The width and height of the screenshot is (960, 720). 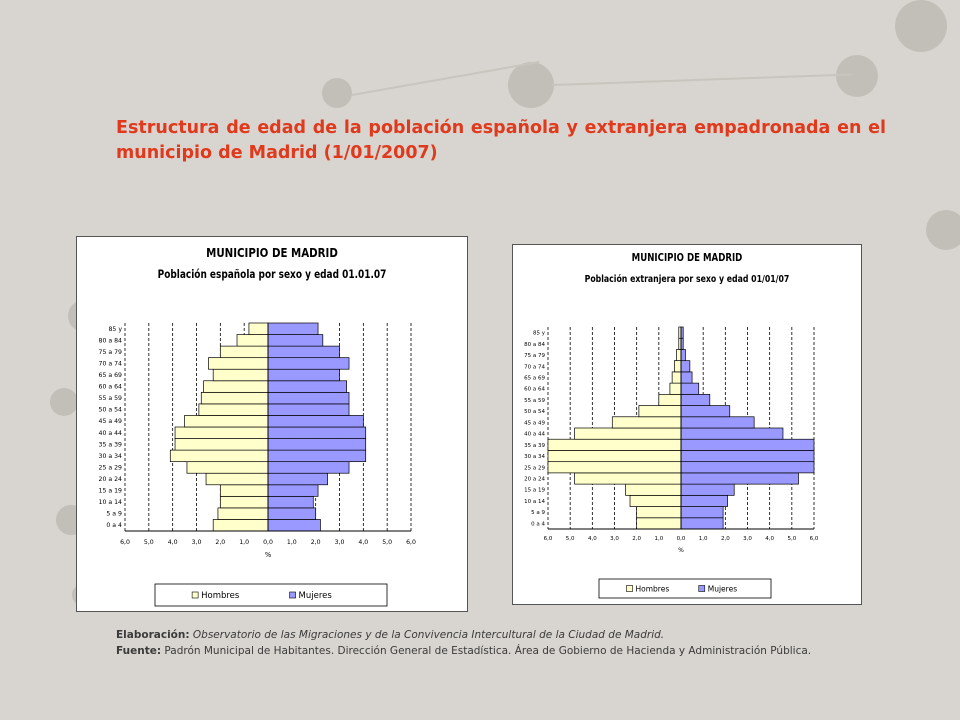 What do you see at coordinates (534, 446) in the screenshot?
I see `category-label: 35 a 39` at bounding box center [534, 446].